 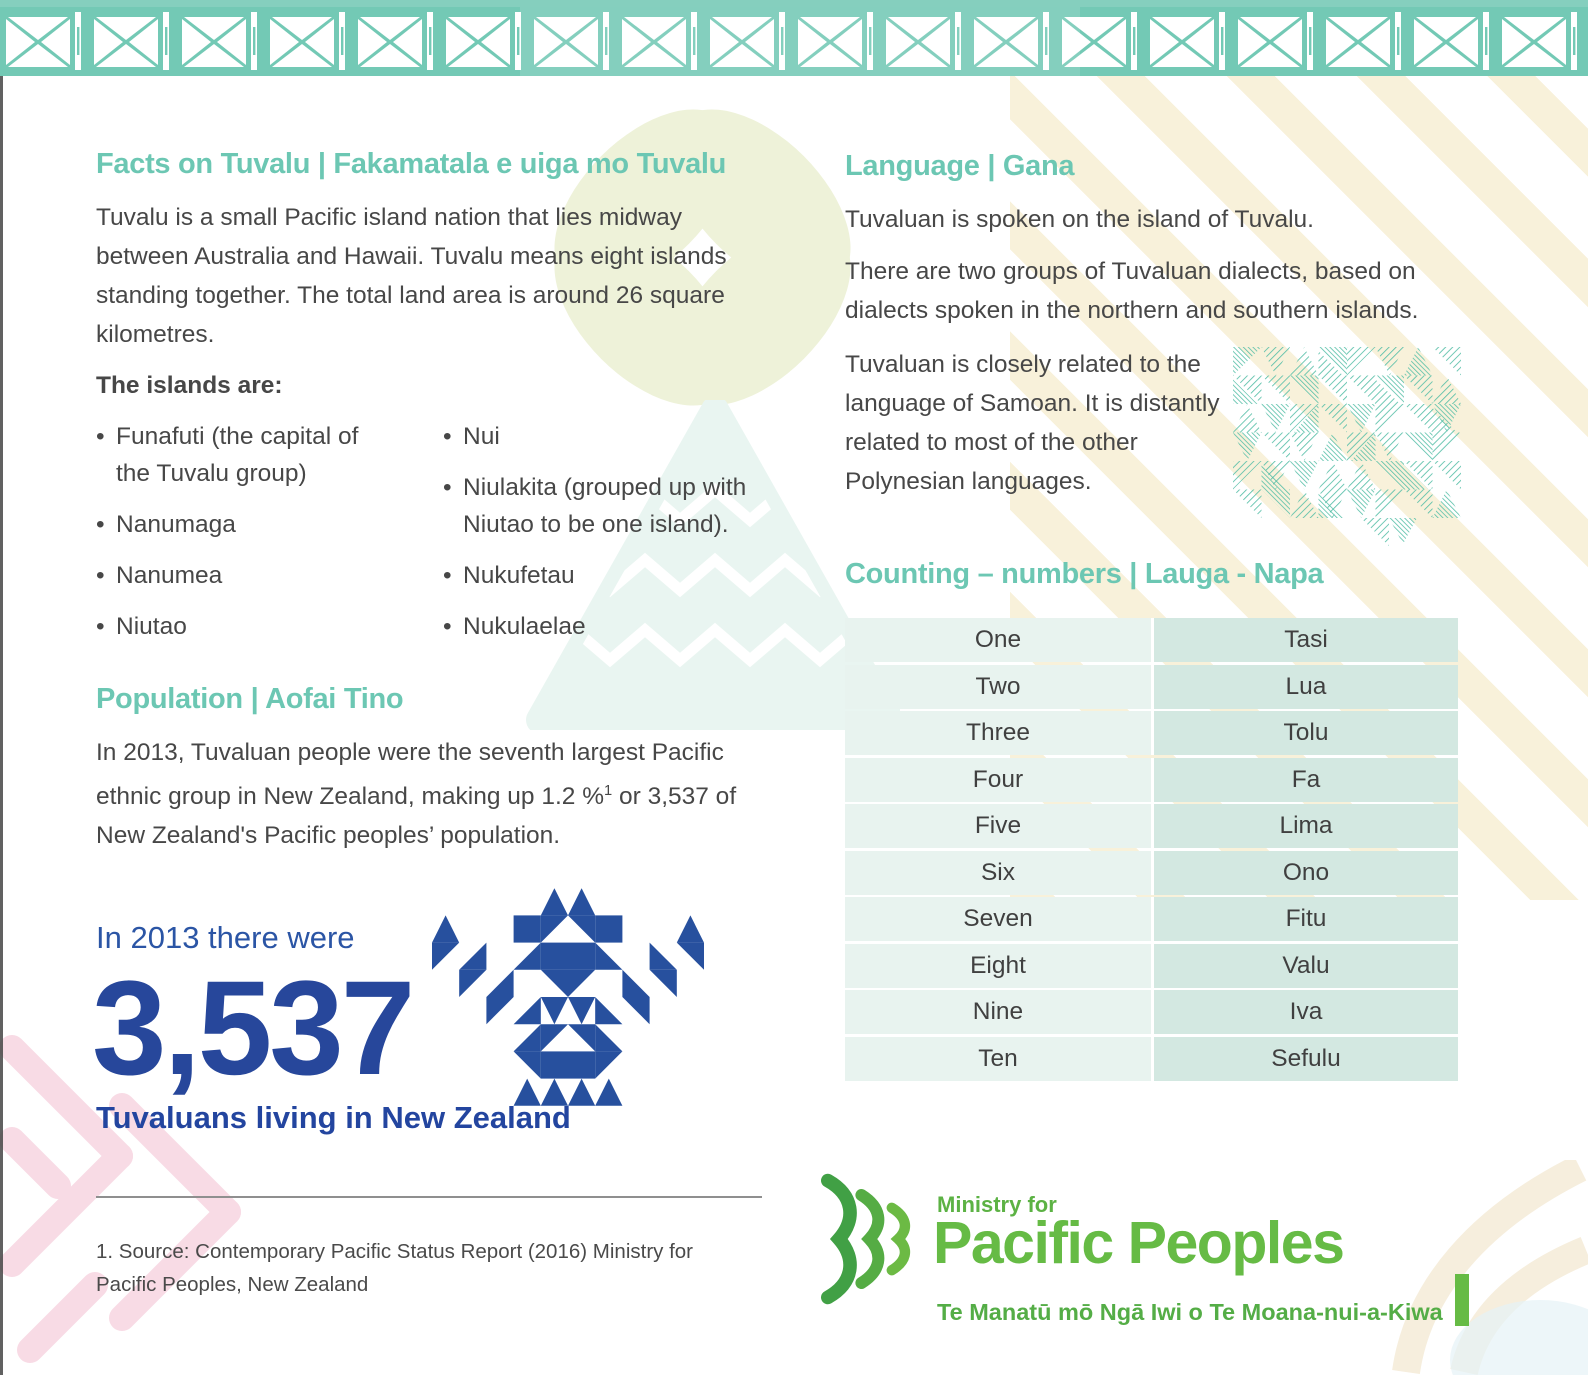 What do you see at coordinates (999, 733) in the screenshot?
I see `number-english: Three` at bounding box center [999, 733].